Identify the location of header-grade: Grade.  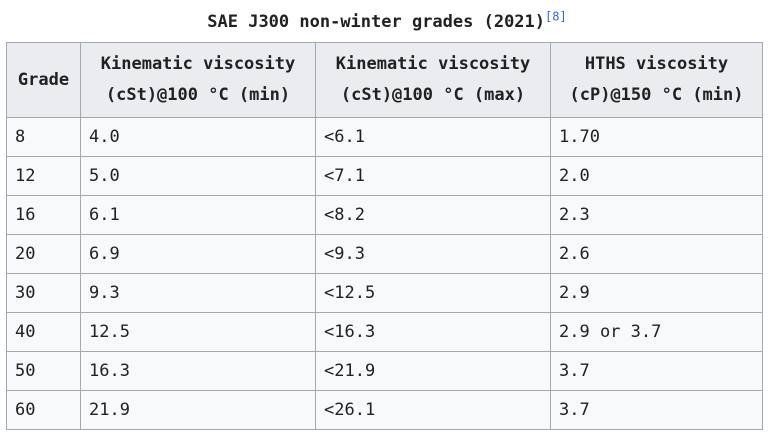
(43, 80).